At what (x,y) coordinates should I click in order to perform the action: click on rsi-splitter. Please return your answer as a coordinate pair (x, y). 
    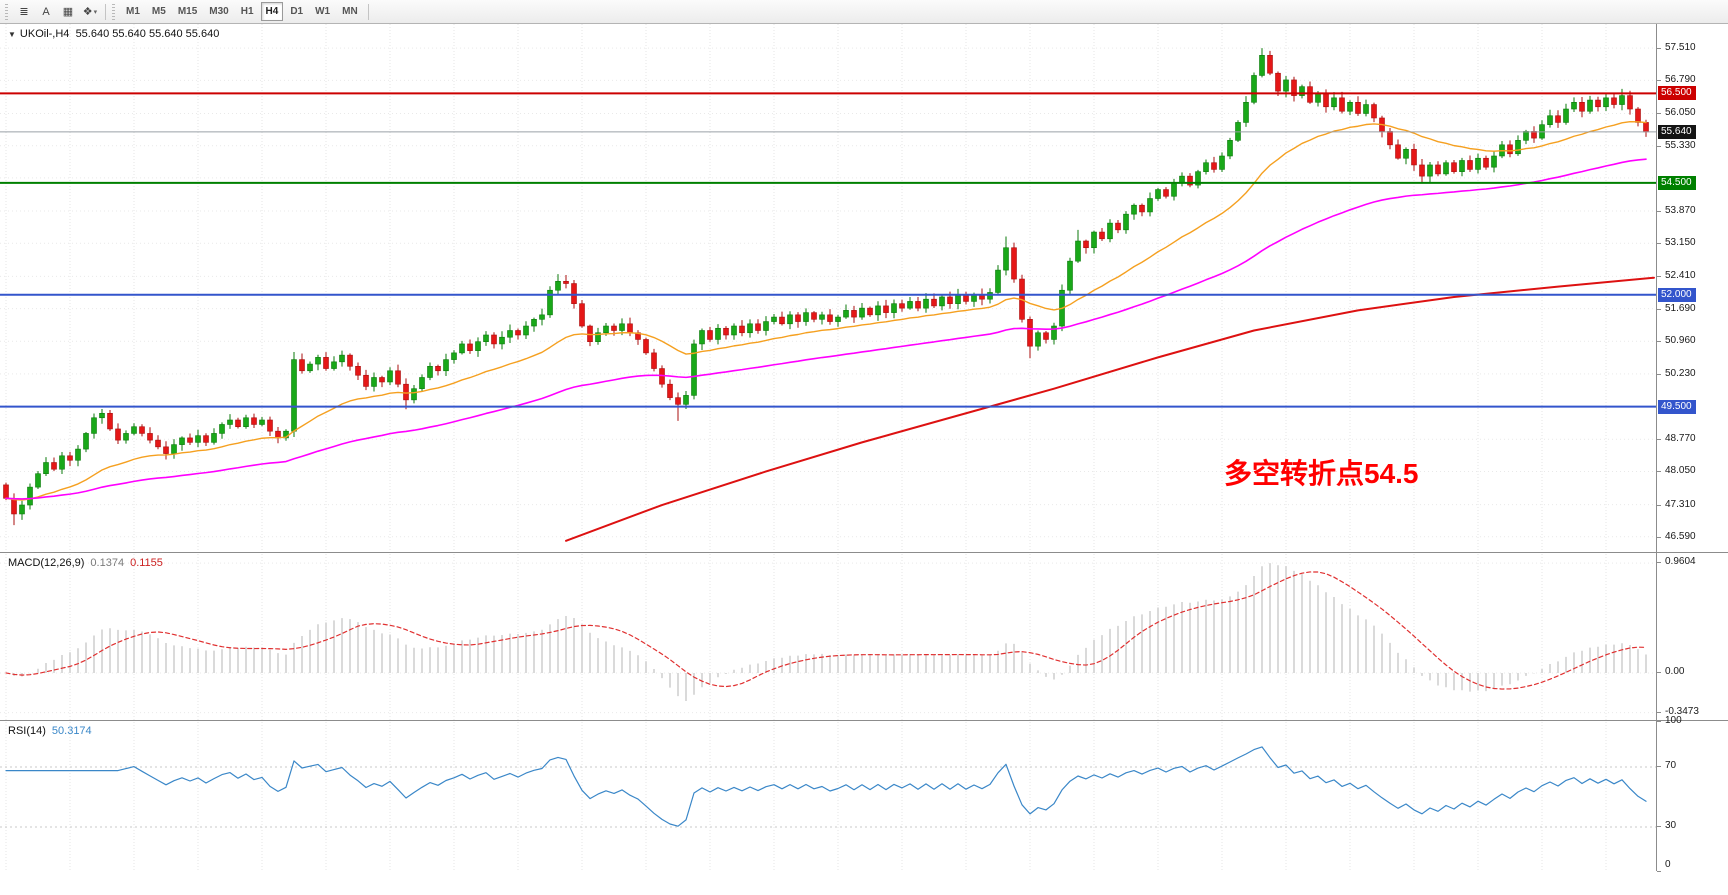
    Looking at the image, I should click on (864, 720).